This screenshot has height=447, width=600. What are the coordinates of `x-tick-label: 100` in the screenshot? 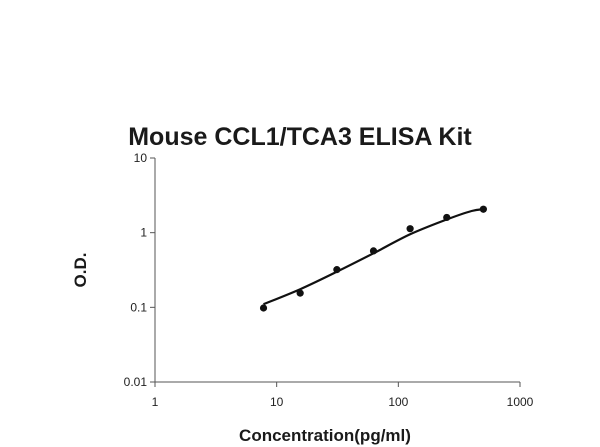 It's located at (398, 402).